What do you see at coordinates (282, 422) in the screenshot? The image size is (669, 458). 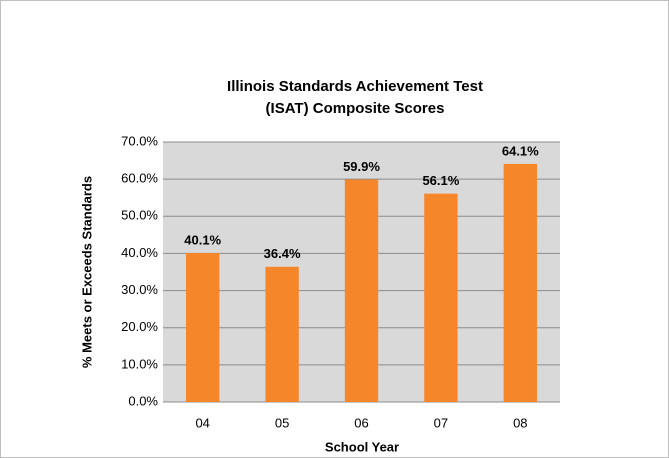 I see `x-tick-label: 05` at bounding box center [282, 422].